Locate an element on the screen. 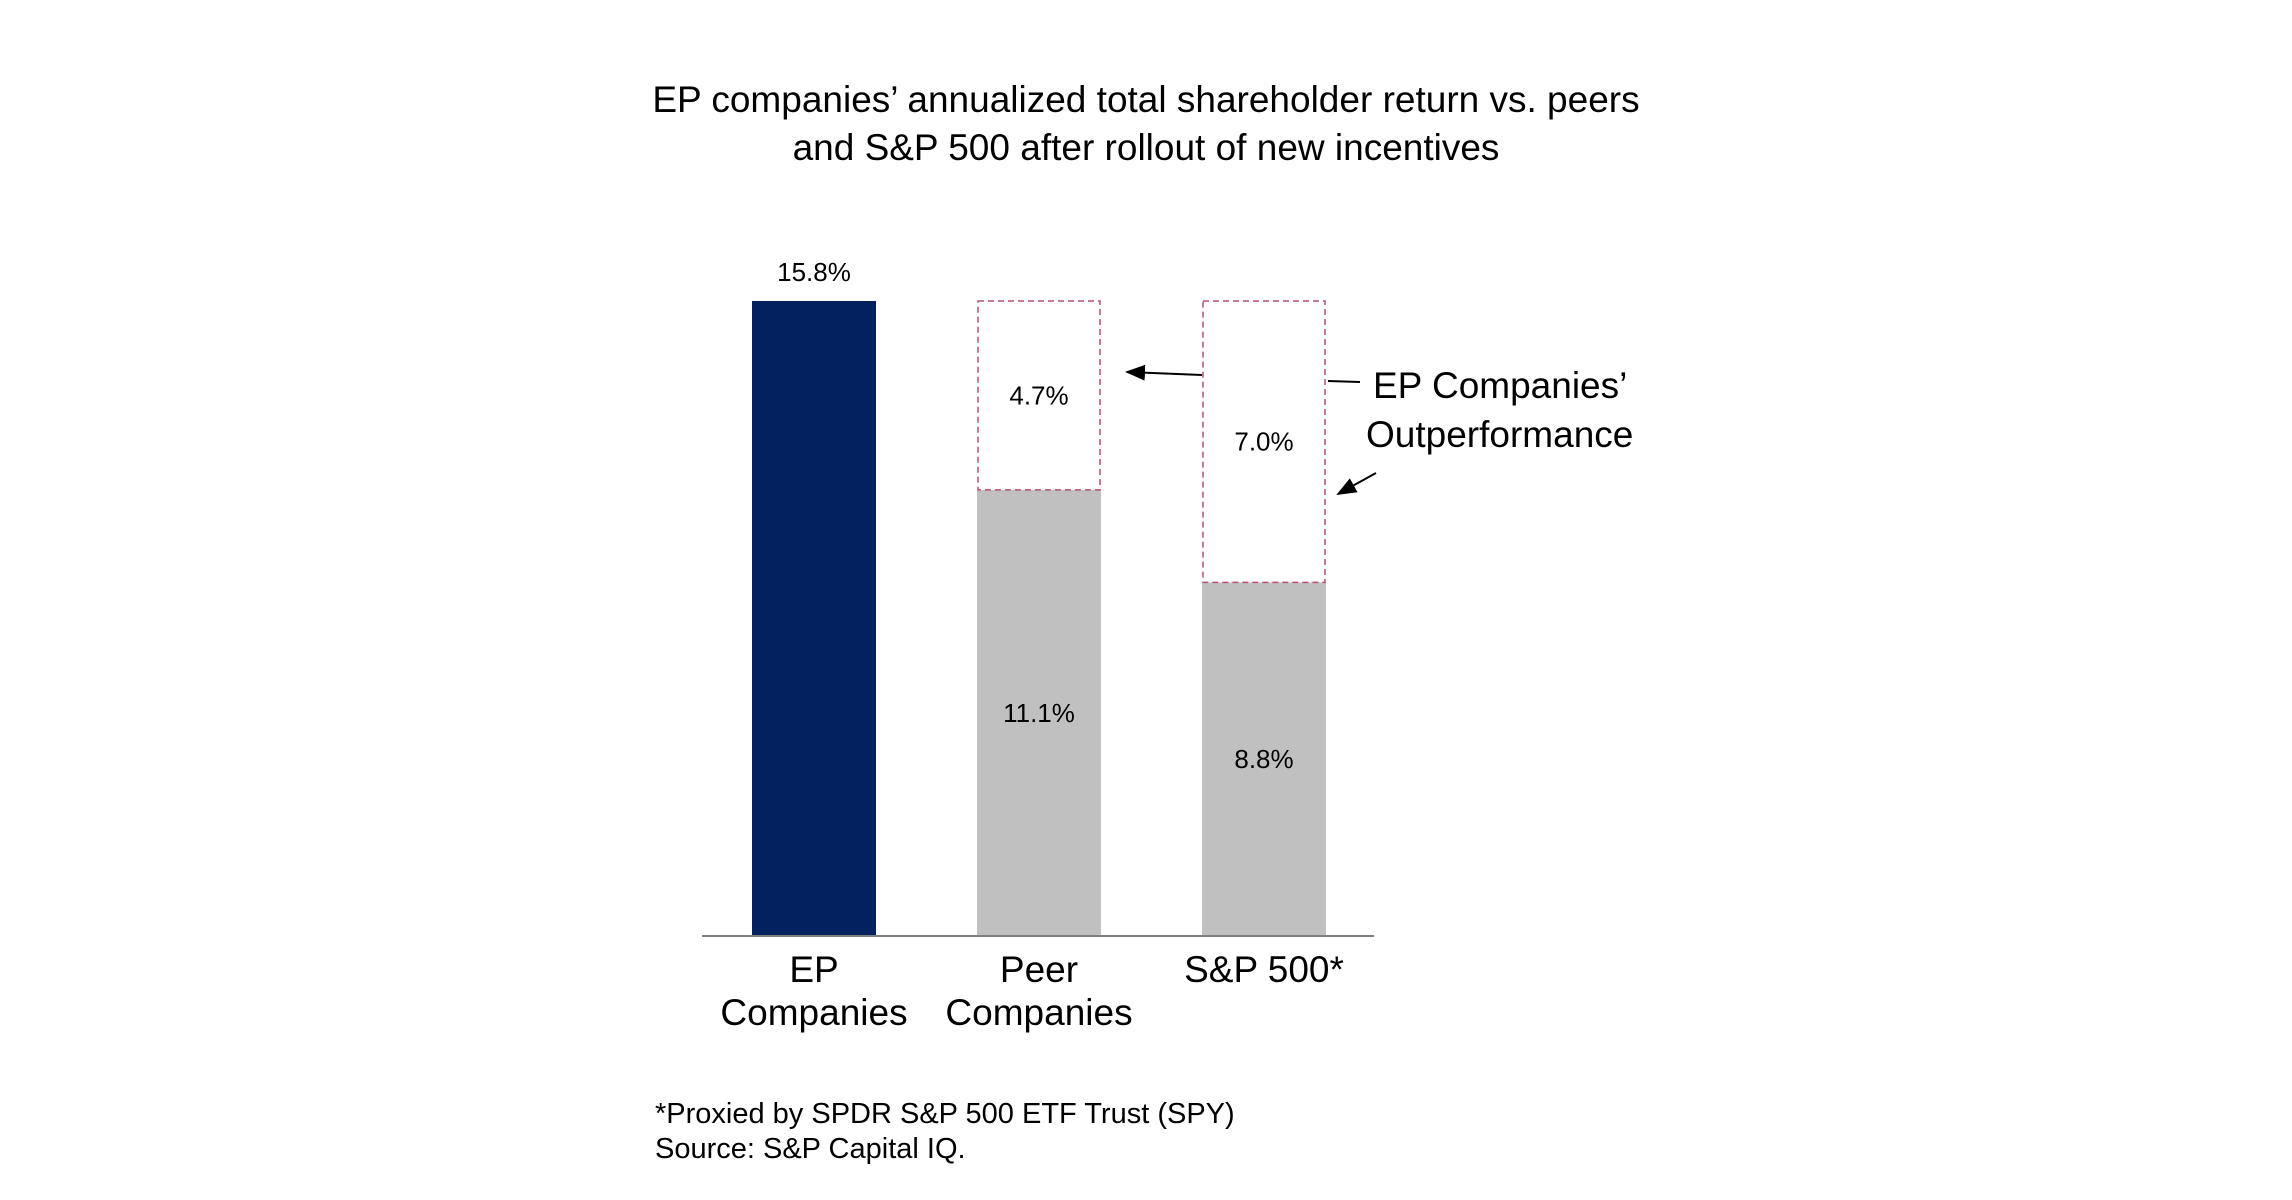 The width and height of the screenshot is (2292, 1200). annotation-line-2: Outperformance is located at coordinates (1499, 434).